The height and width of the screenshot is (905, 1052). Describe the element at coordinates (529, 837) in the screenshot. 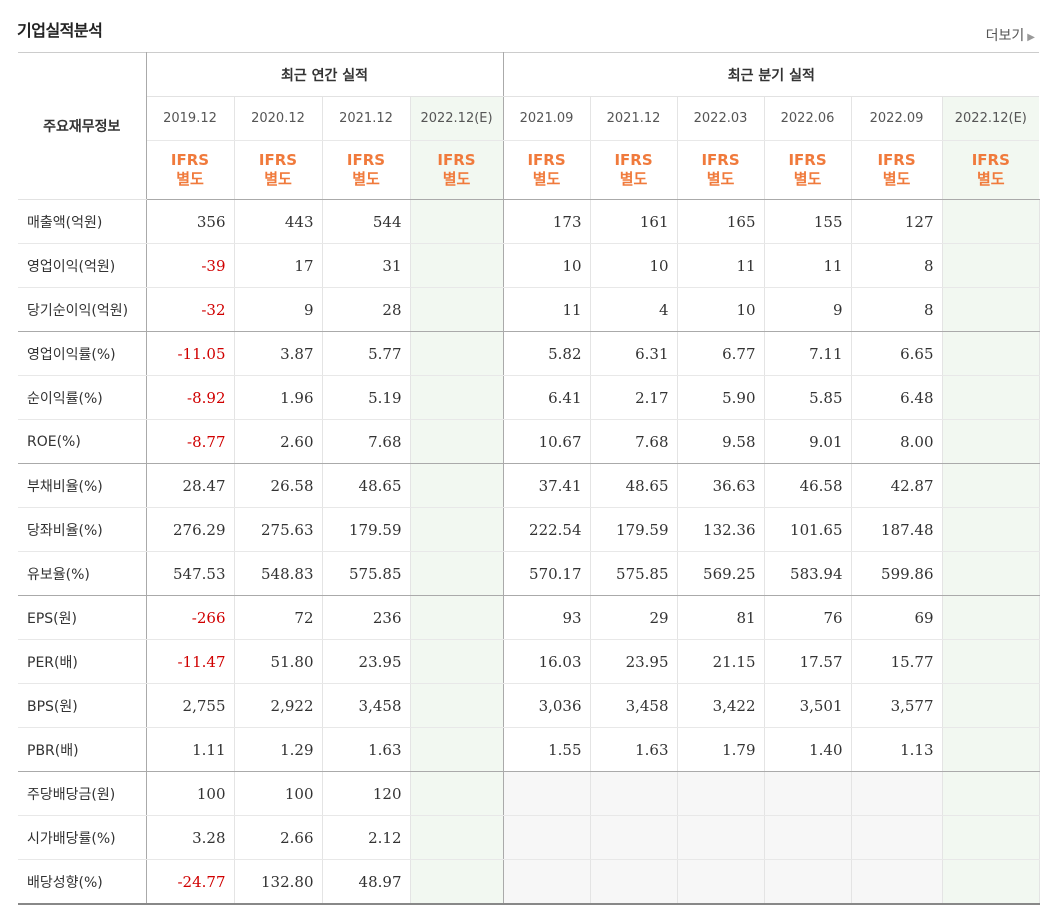

I see `table-row: 시가배당률(%) 3.28 2.66 2.12` at that location.